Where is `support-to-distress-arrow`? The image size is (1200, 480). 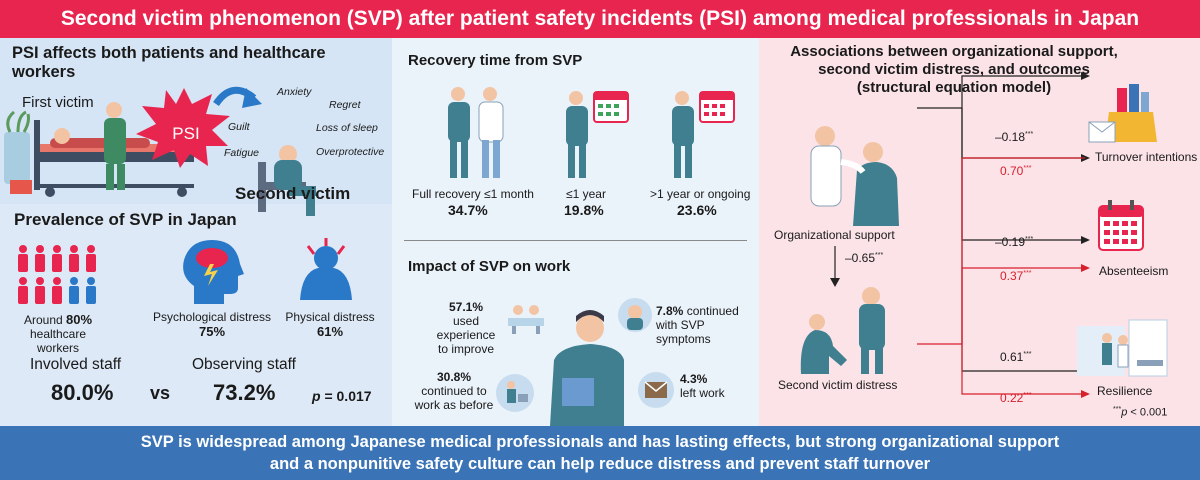 support-to-distress-arrow is located at coordinates (835, 266).